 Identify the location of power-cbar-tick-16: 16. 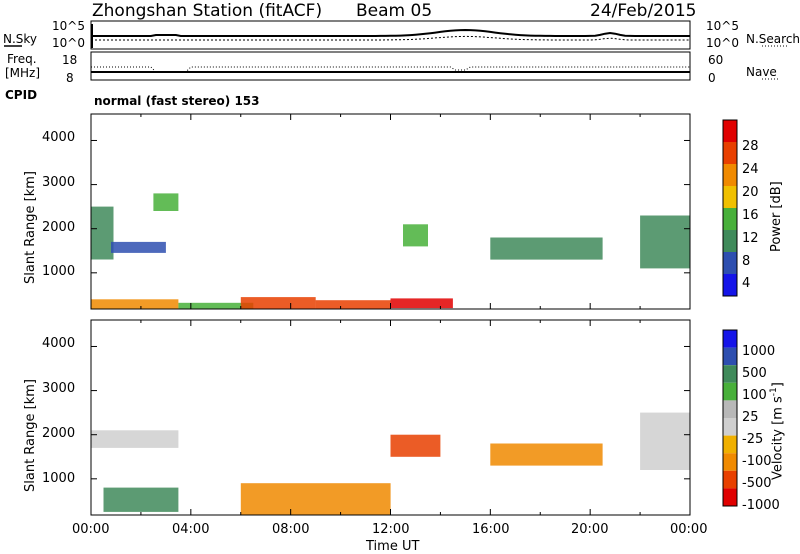
(750, 215).